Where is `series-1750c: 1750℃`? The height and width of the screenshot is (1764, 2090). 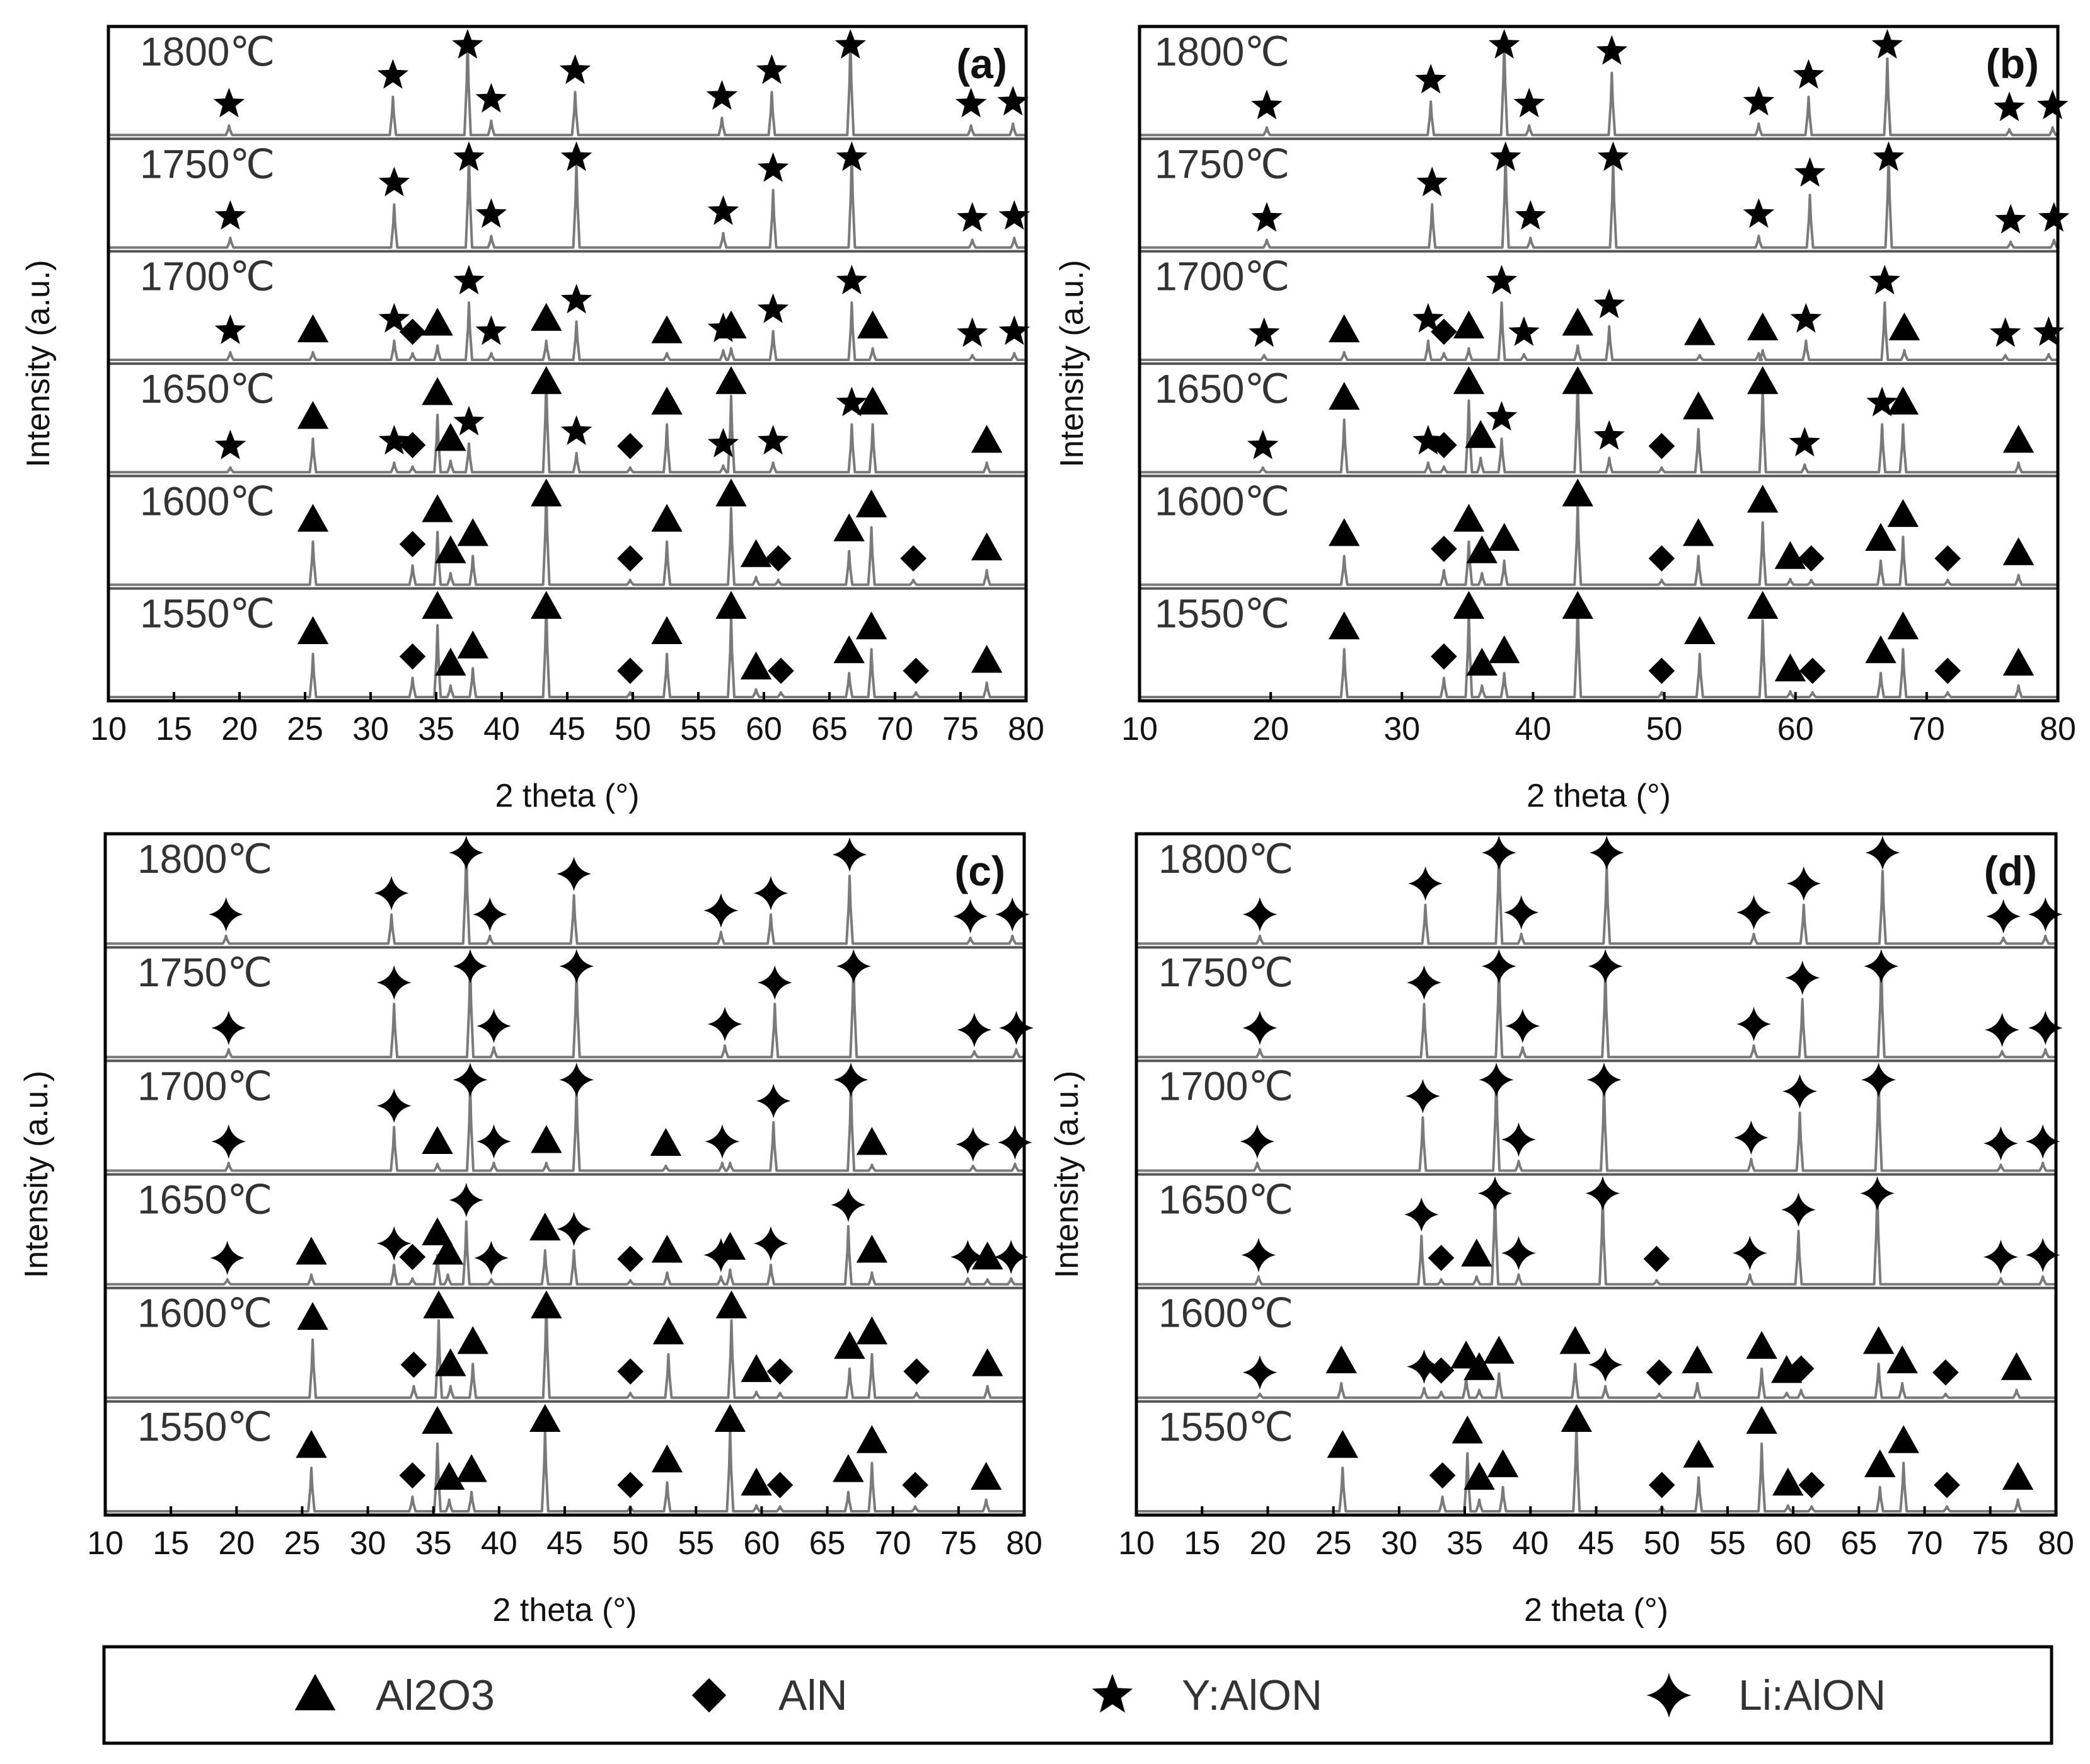
series-1750c: 1750℃ is located at coordinates (1600, 1006).